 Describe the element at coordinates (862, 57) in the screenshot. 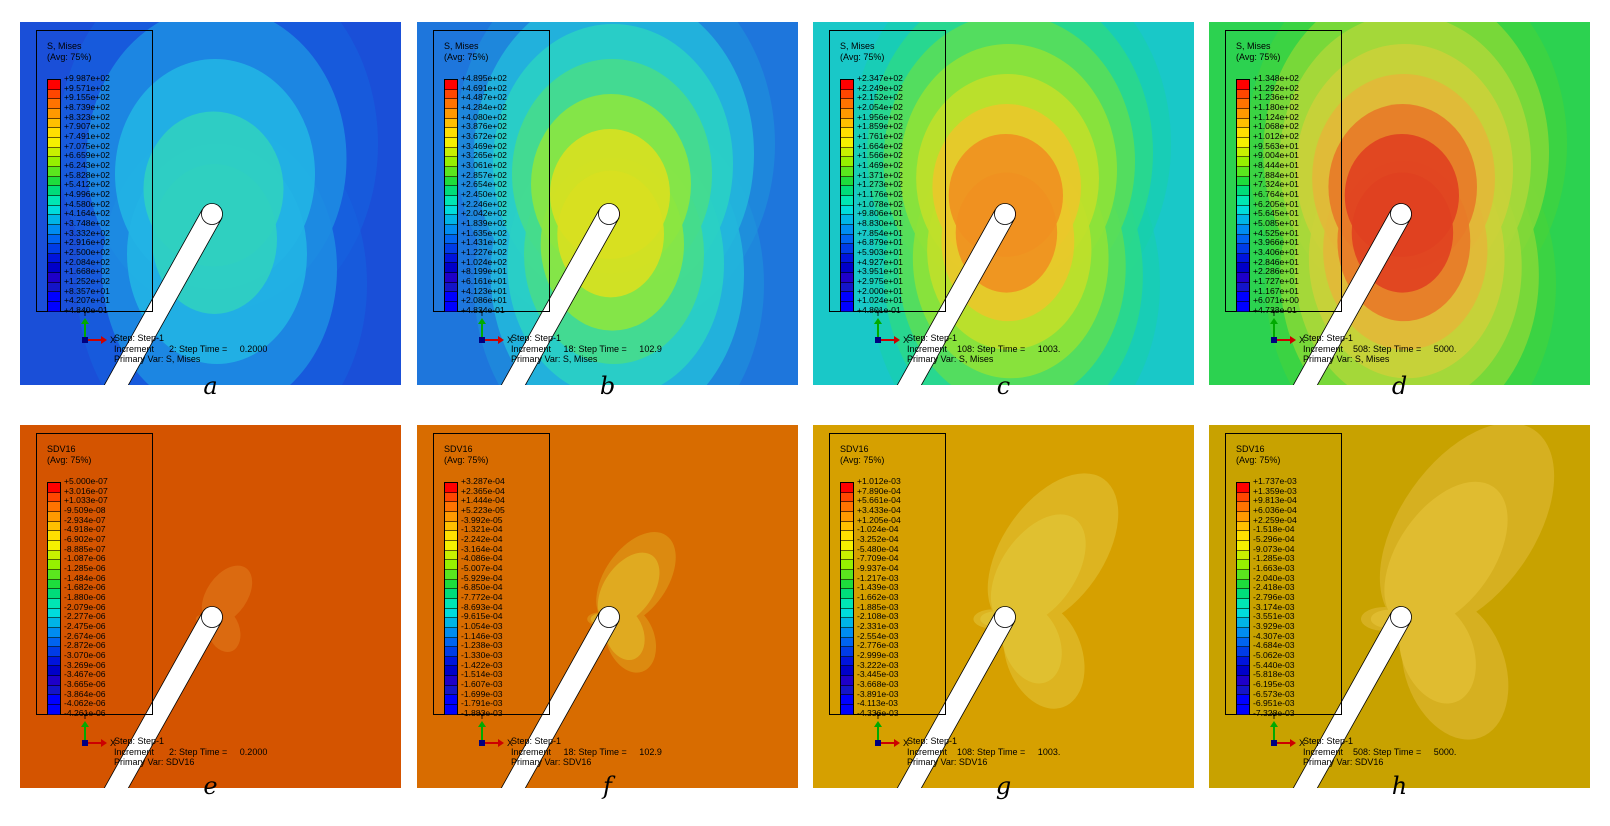

I see `legend-averaging: (Avg: 75%)` at that location.